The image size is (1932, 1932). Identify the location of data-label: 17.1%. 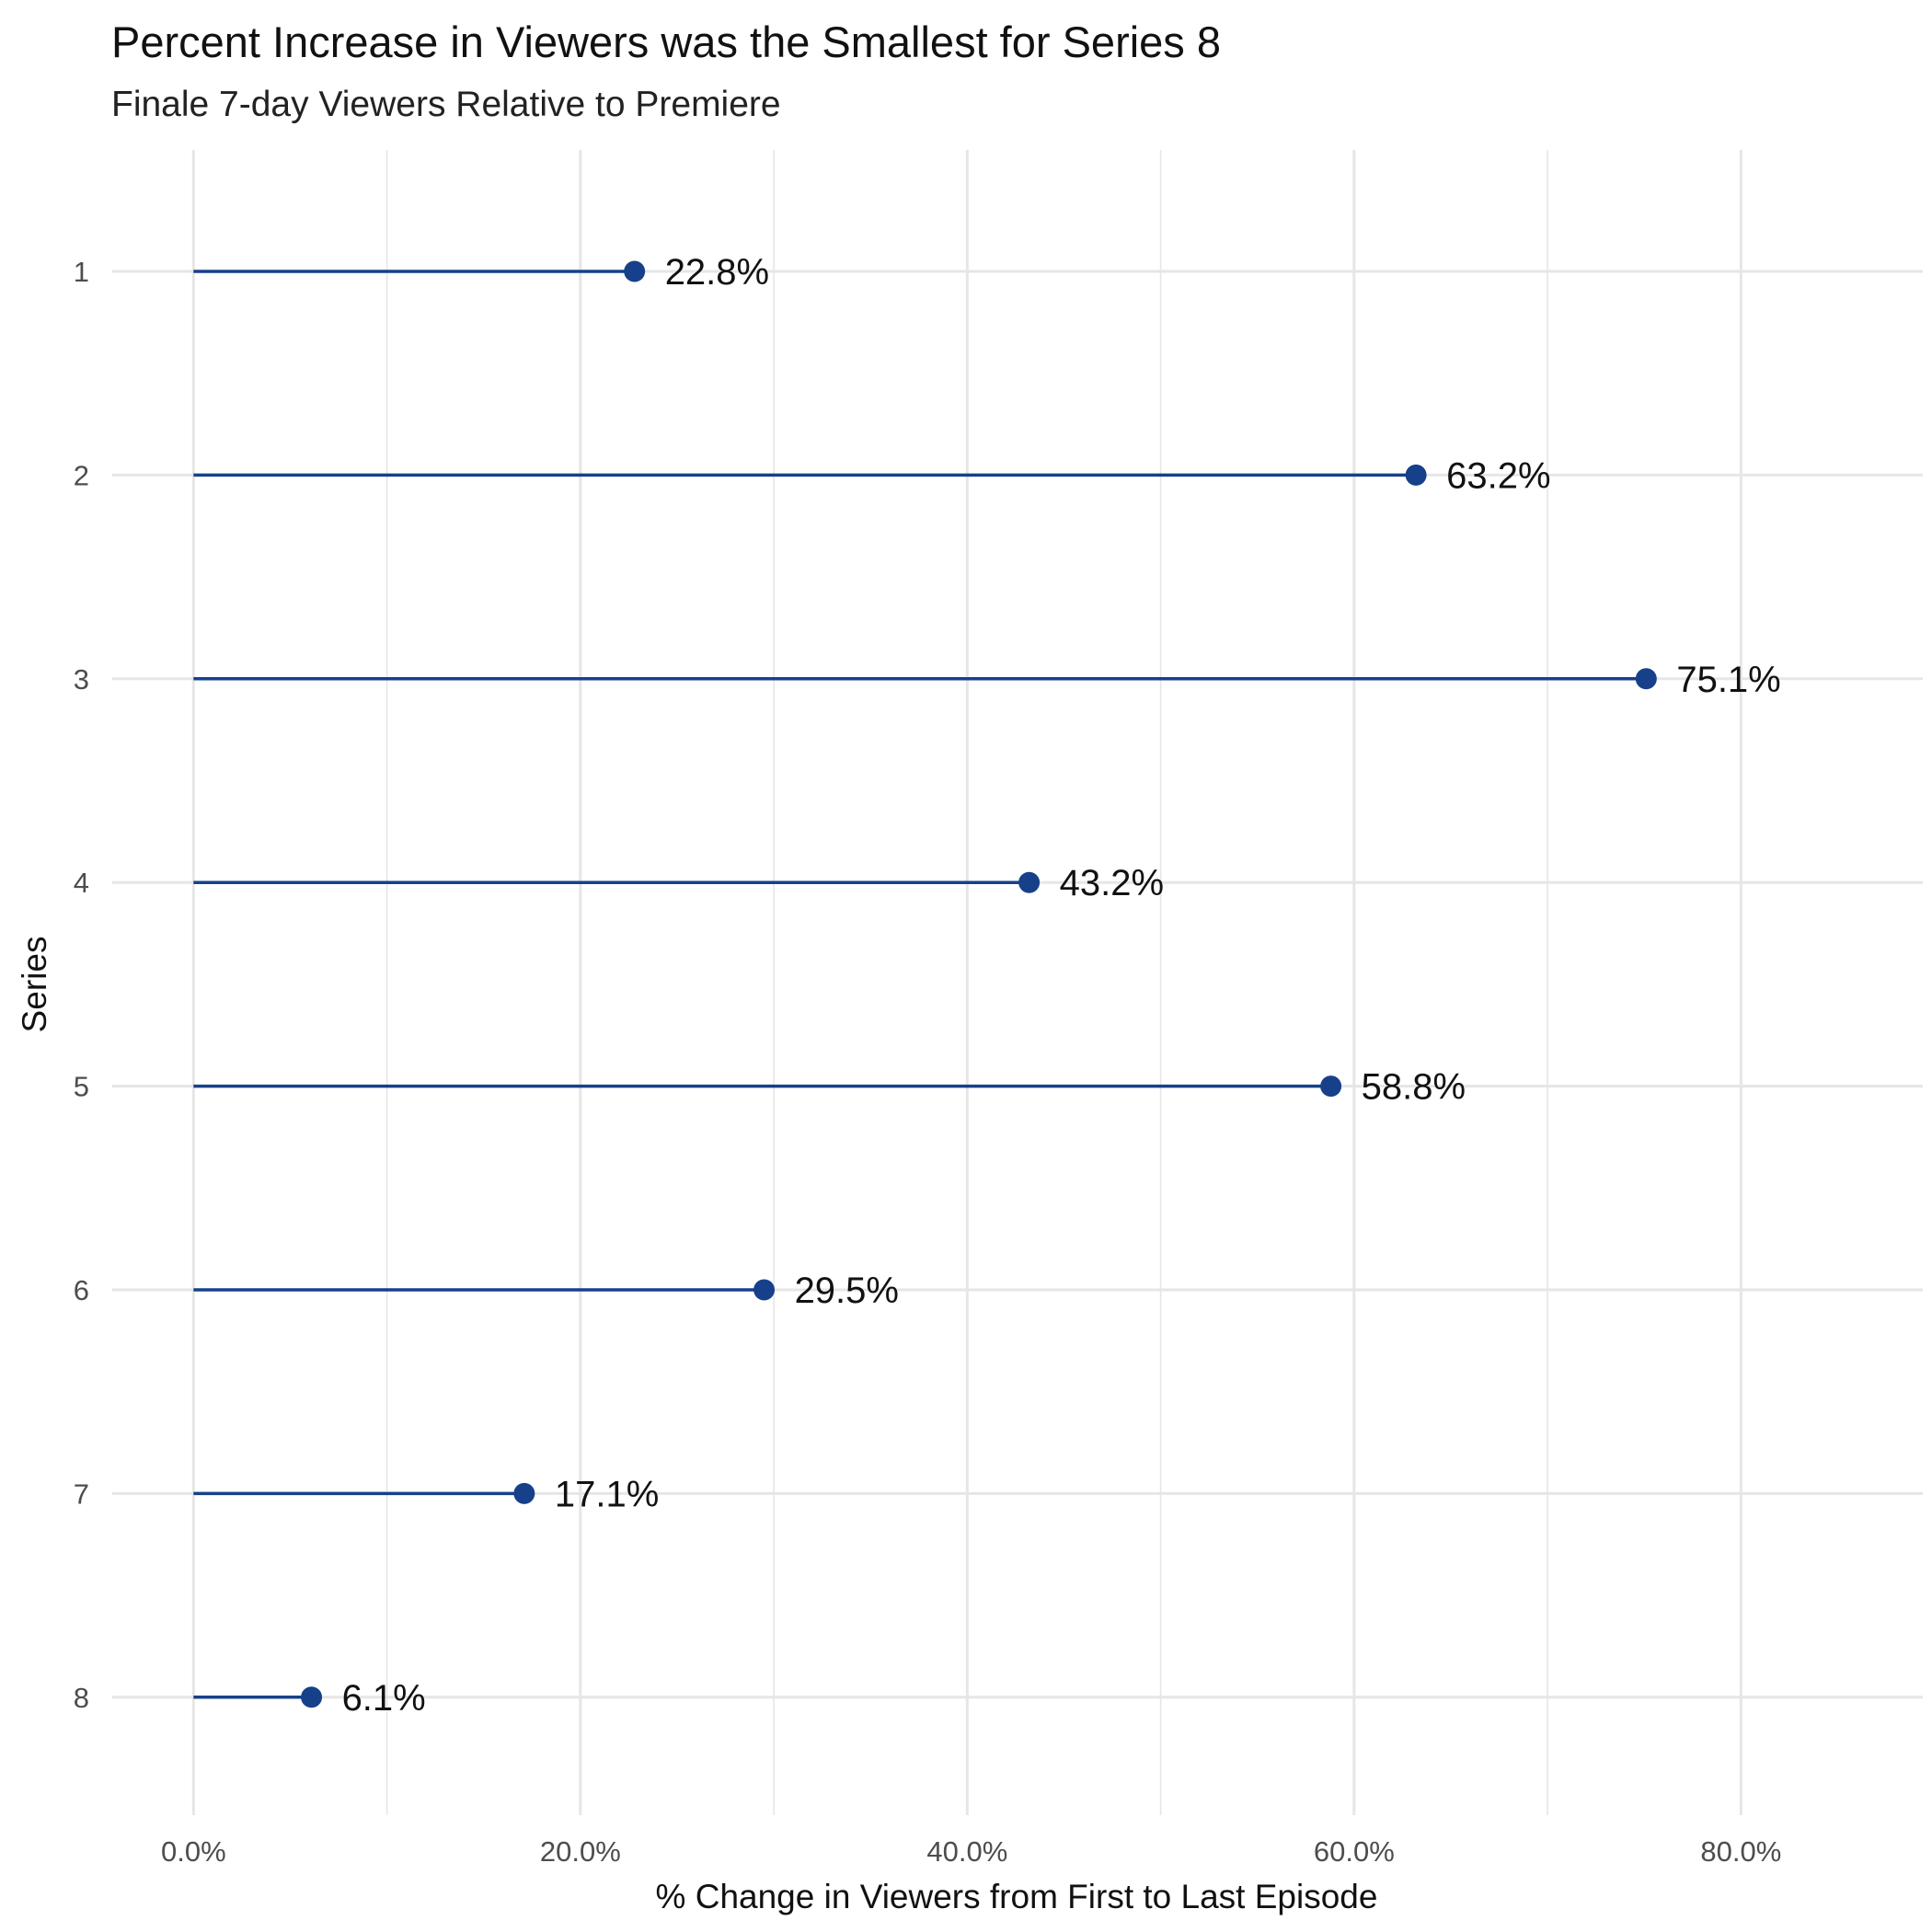
(607, 1494).